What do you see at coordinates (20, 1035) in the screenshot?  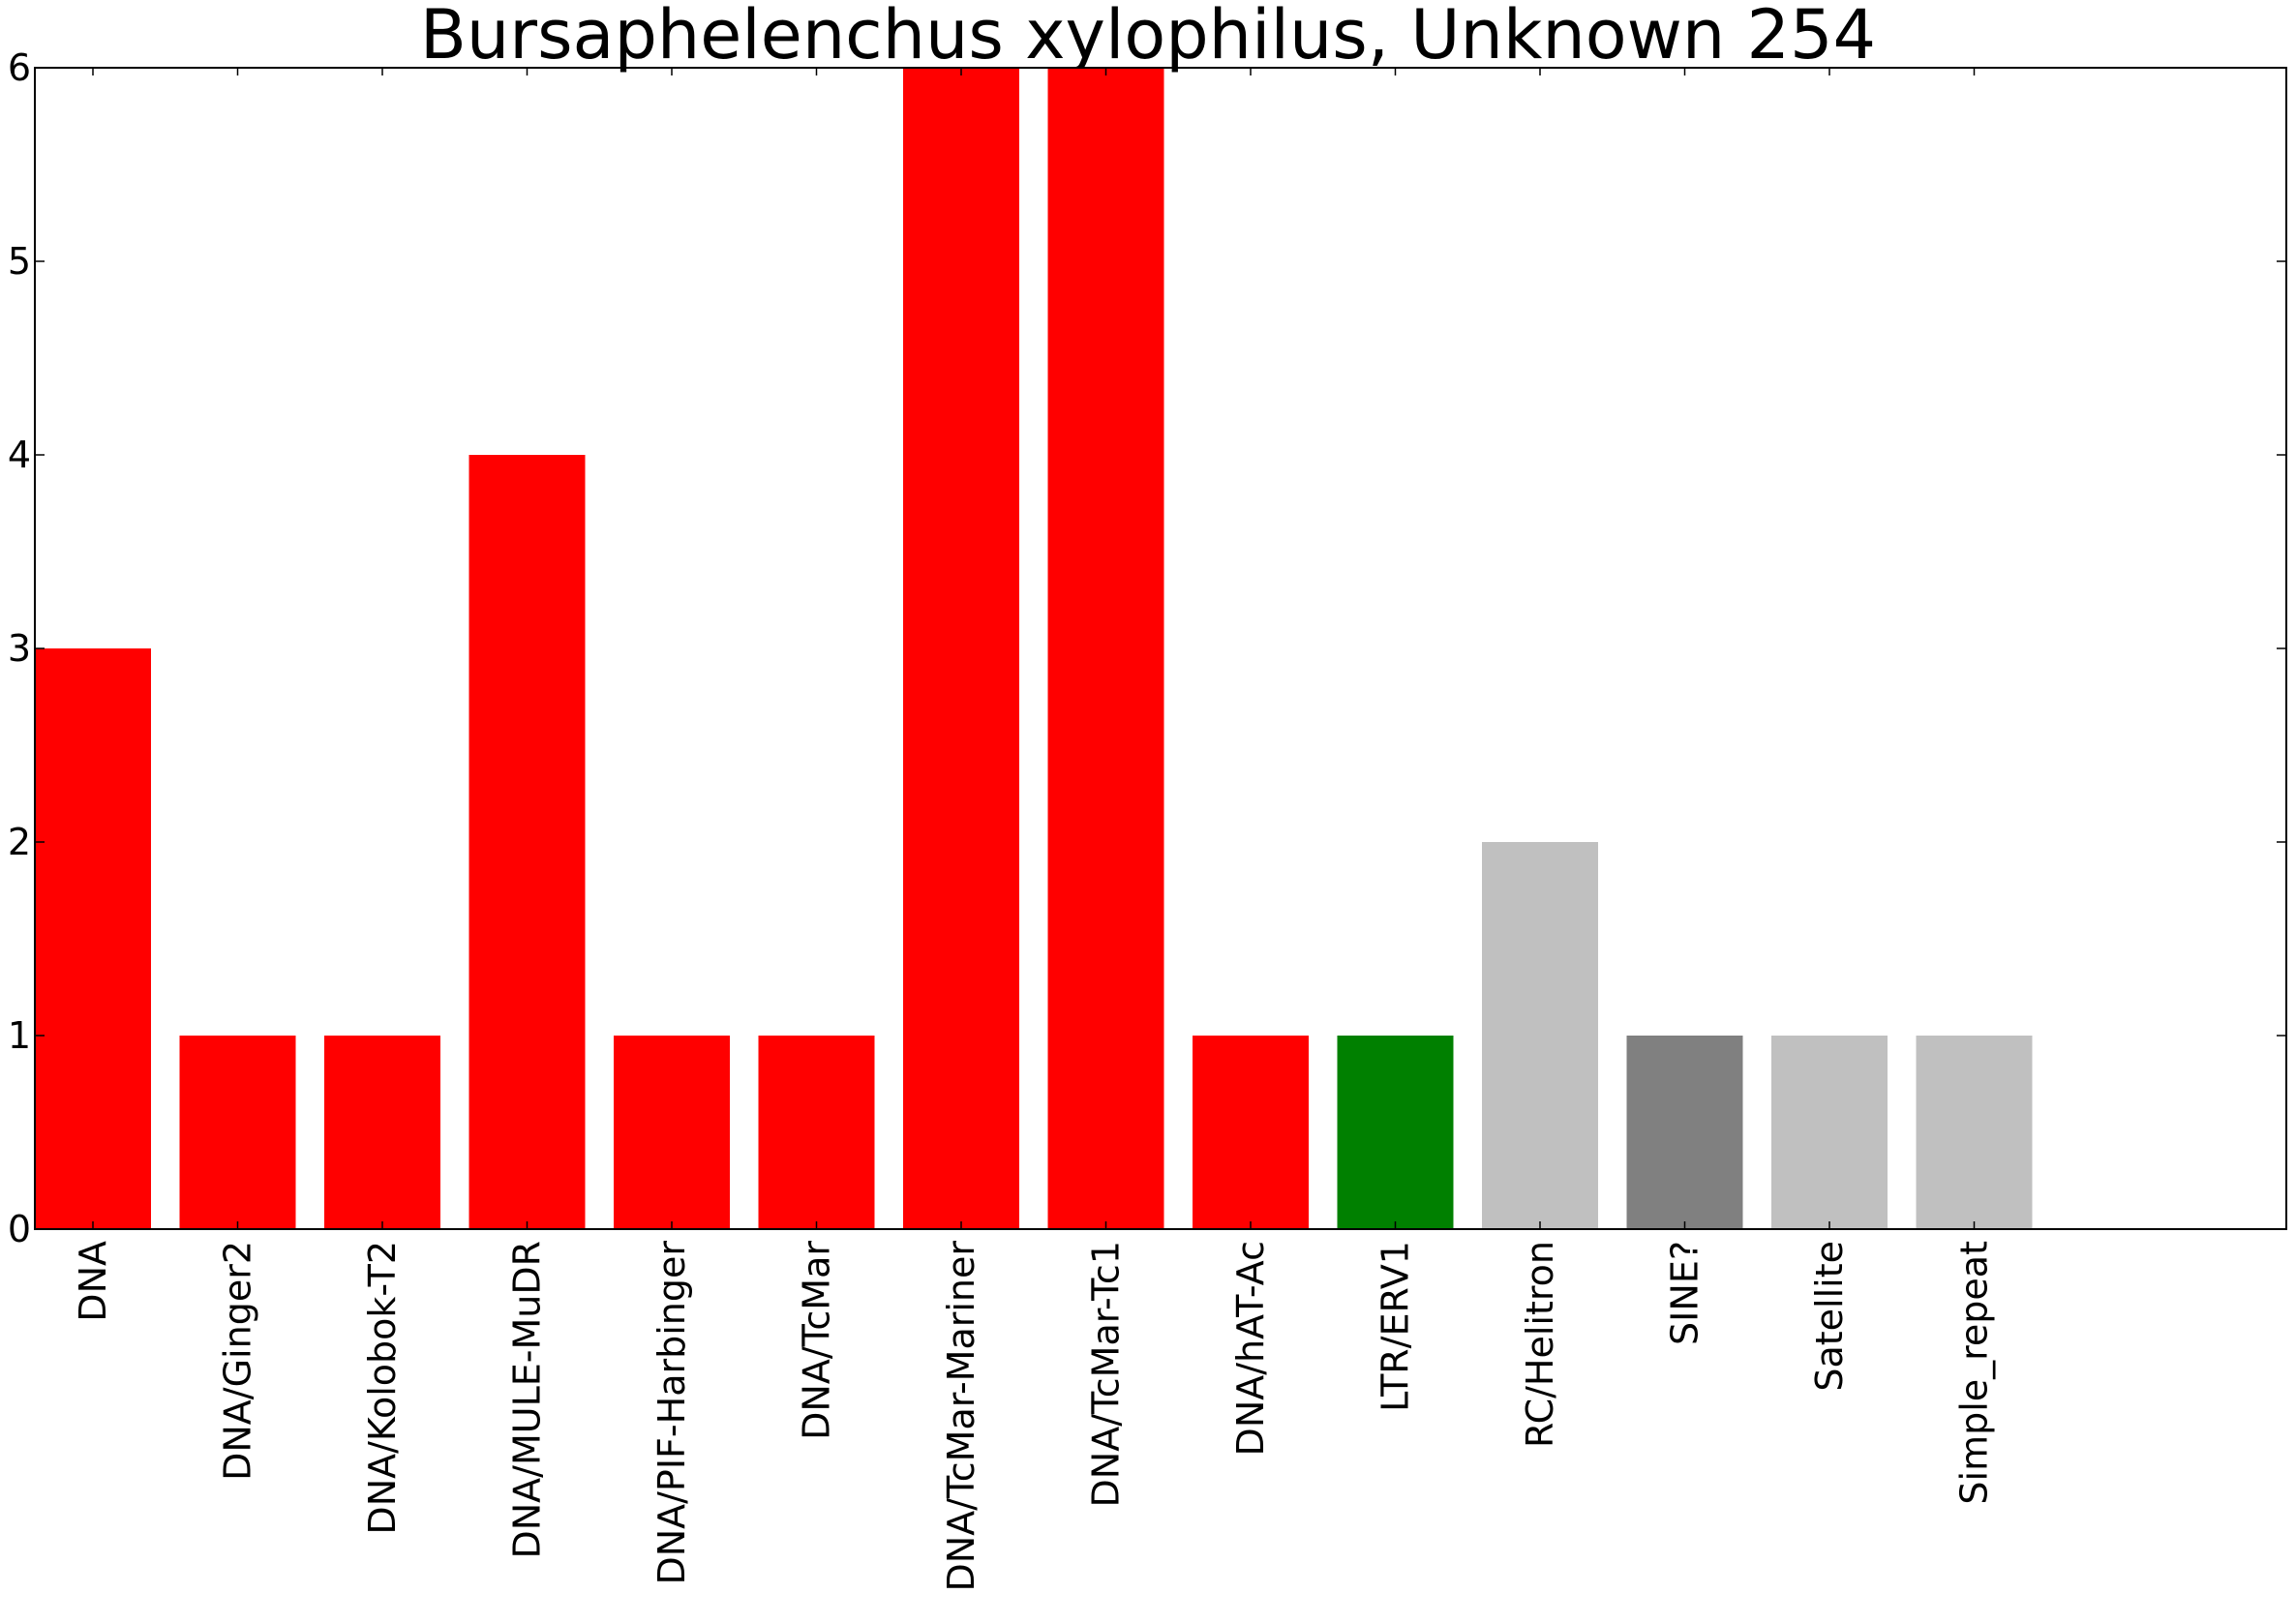 I see `y-tick-label: 1` at bounding box center [20, 1035].